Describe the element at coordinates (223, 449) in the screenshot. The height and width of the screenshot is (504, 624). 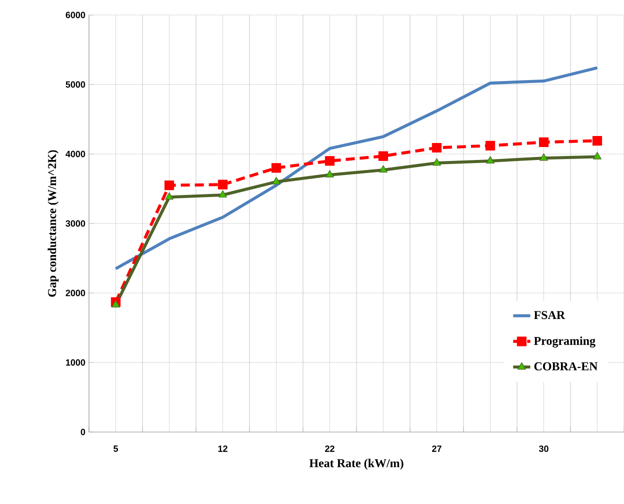
I see `x-tick-label: 12` at that location.